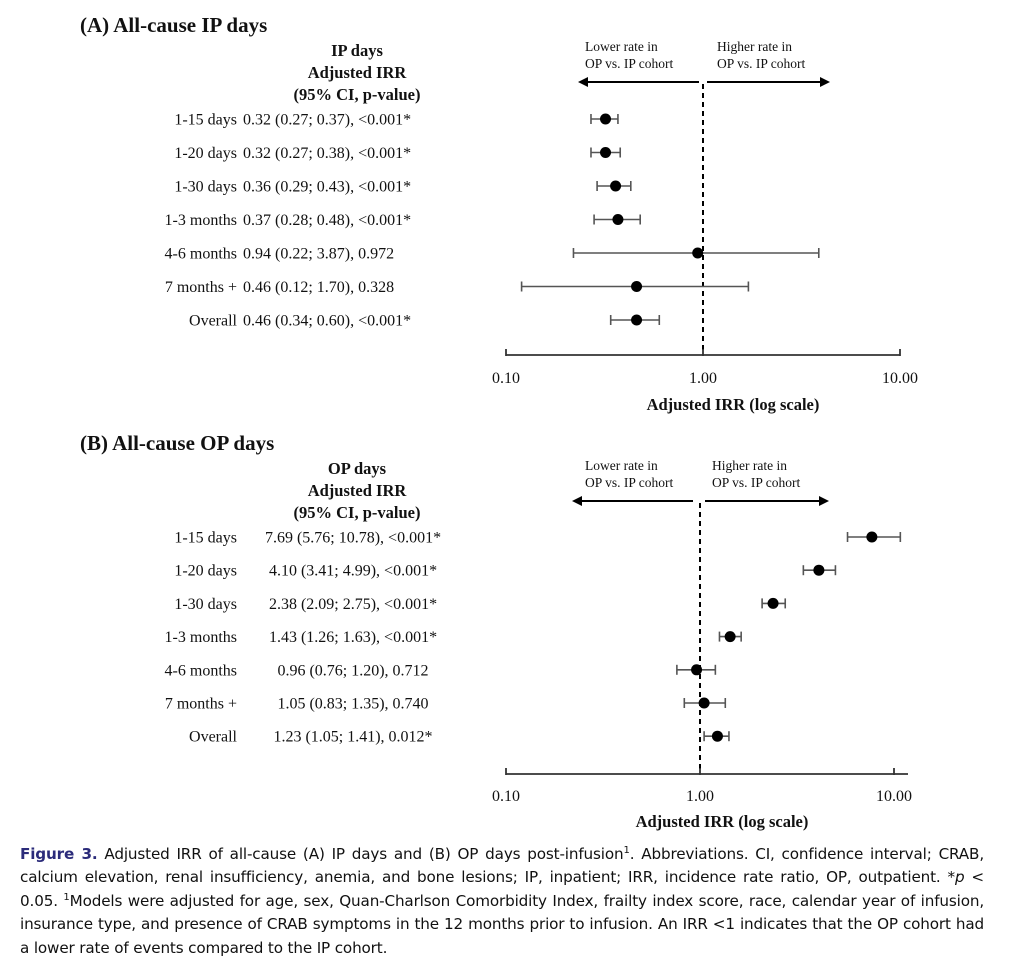  I want to click on p-symbol: p, so click(959, 877).